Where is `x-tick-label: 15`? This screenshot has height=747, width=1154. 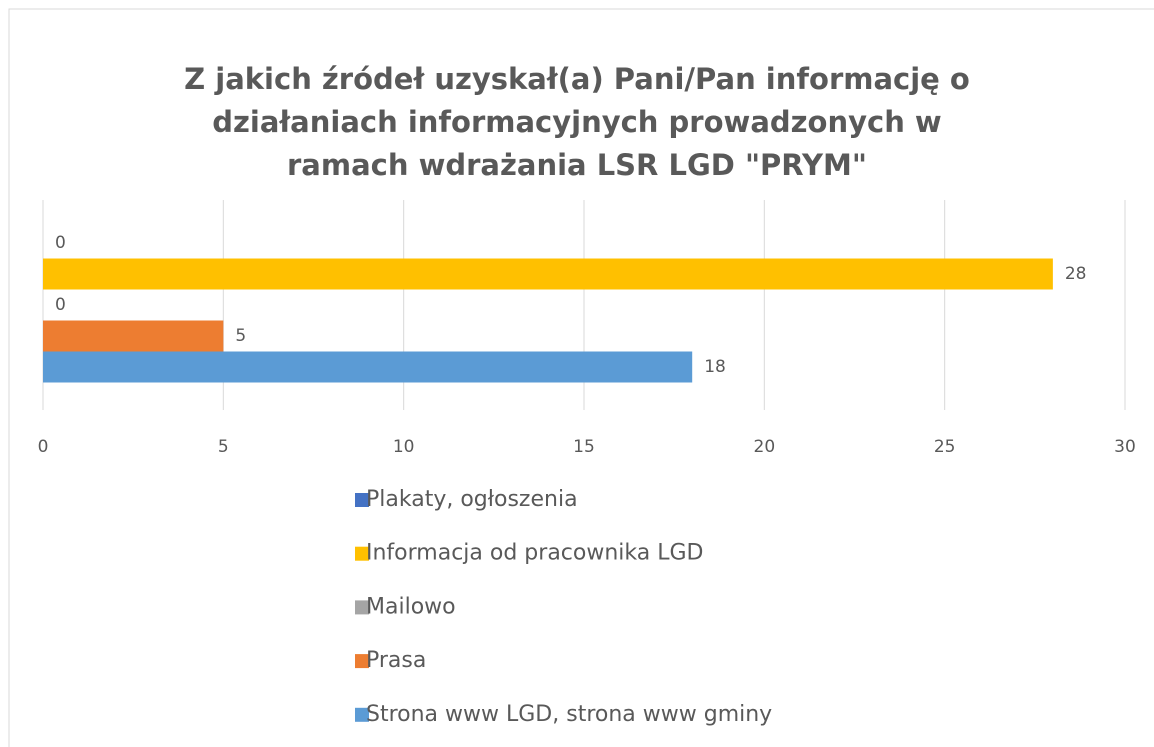
x-tick-label: 15 is located at coordinates (584, 447).